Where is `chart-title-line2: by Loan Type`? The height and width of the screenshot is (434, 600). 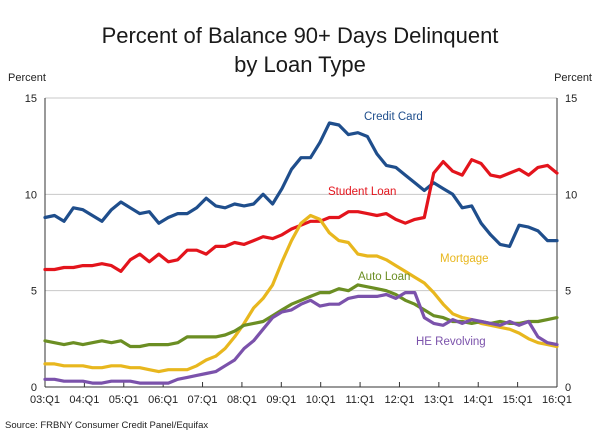 chart-title-line2: by Loan Type is located at coordinates (300, 64).